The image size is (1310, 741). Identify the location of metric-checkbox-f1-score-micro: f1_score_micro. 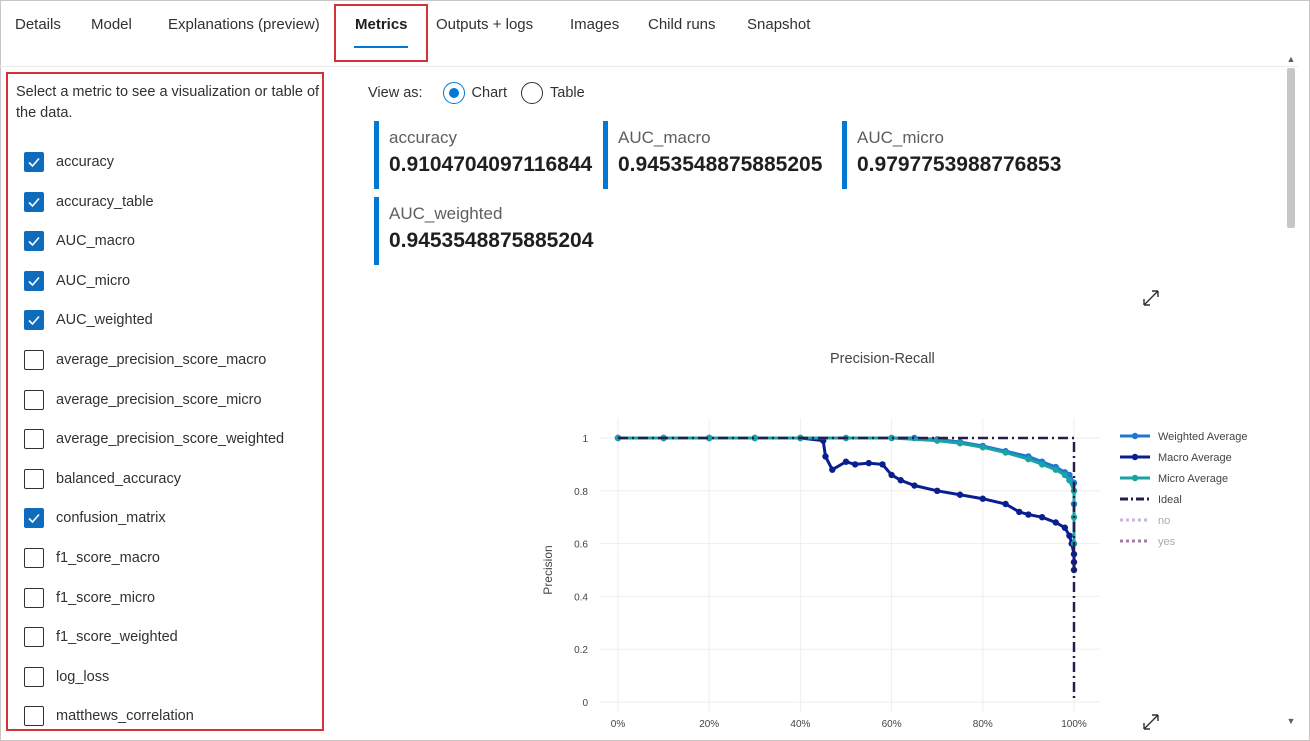
(89, 598).